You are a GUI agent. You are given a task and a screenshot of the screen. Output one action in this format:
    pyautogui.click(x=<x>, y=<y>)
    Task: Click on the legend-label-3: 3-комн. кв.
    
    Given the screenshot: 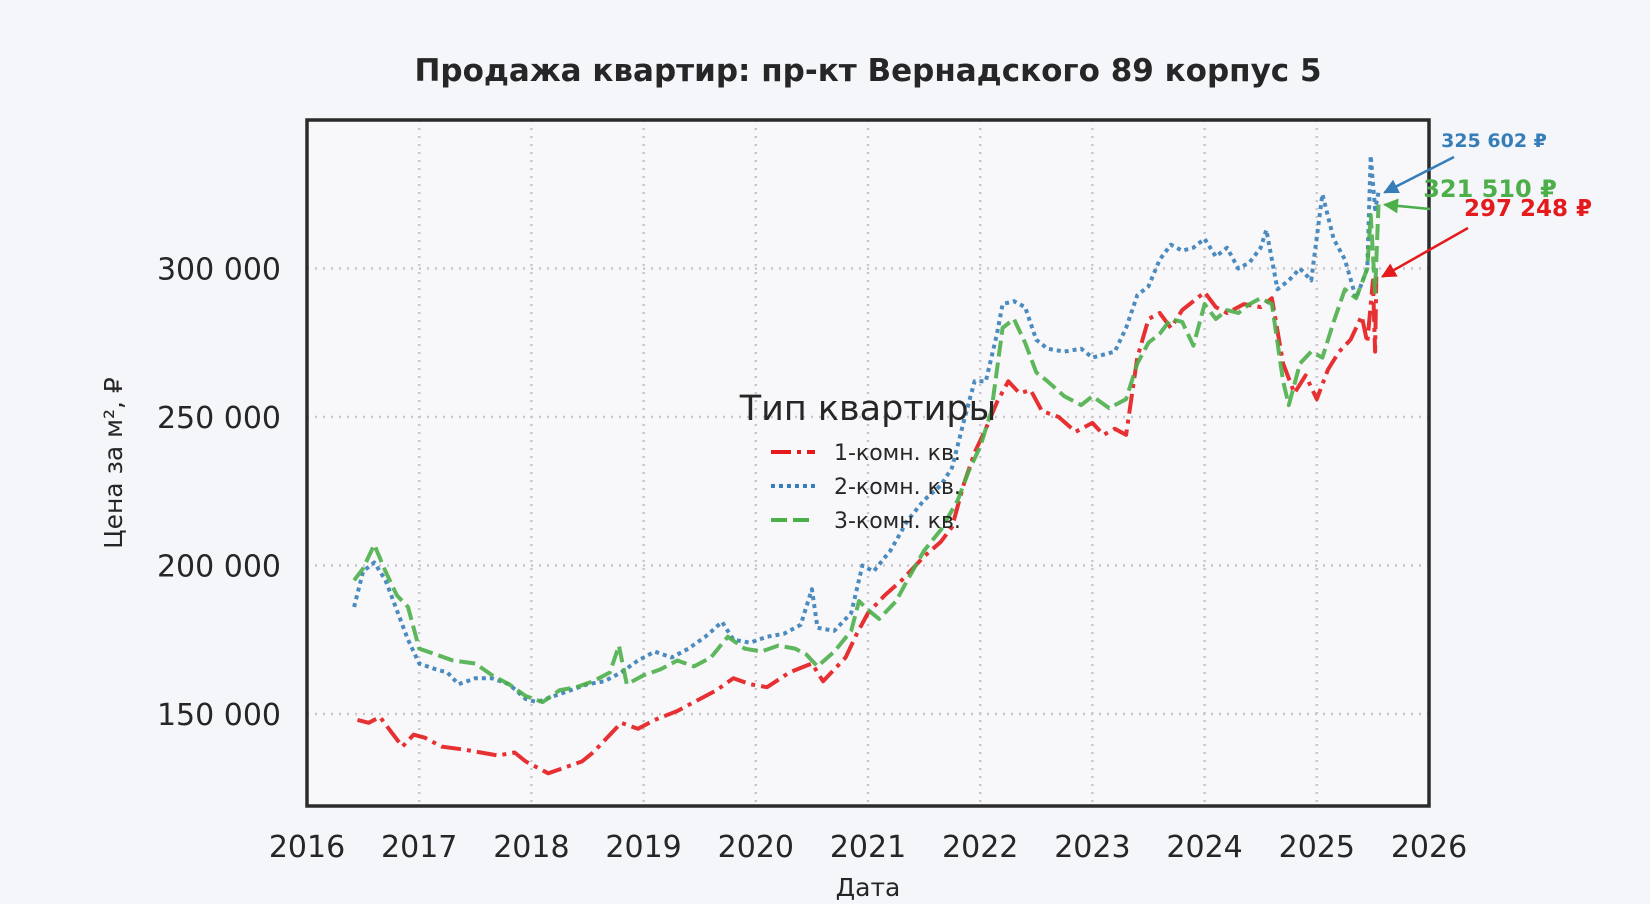 What is the action you would take?
    pyautogui.click(x=897, y=521)
    